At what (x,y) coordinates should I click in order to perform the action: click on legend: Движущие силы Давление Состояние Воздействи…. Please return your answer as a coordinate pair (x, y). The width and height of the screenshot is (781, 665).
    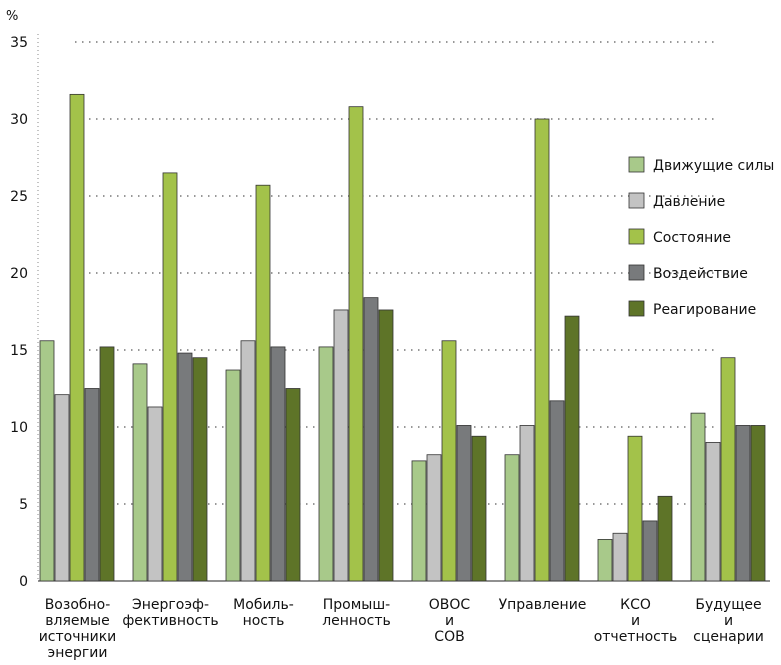
    Looking at the image, I should click on (701, 237).